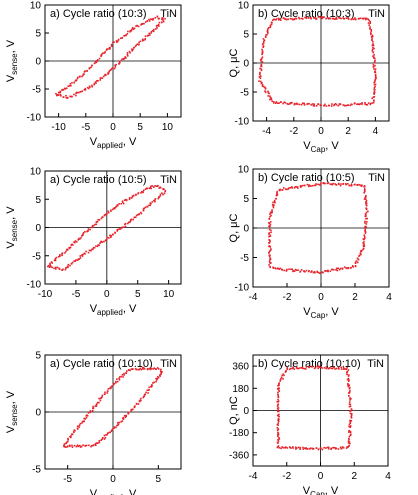 This screenshot has height=495, width=418. What do you see at coordinates (113, 407) in the screenshot?
I see `data-series` at bounding box center [113, 407].